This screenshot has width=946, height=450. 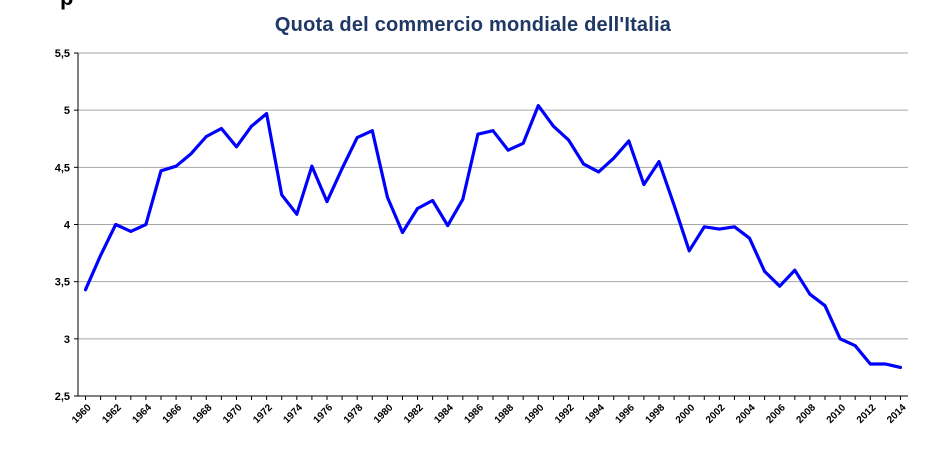 What do you see at coordinates (595, 414) in the screenshot?
I see `x-tick-label: 1994` at bounding box center [595, 414].